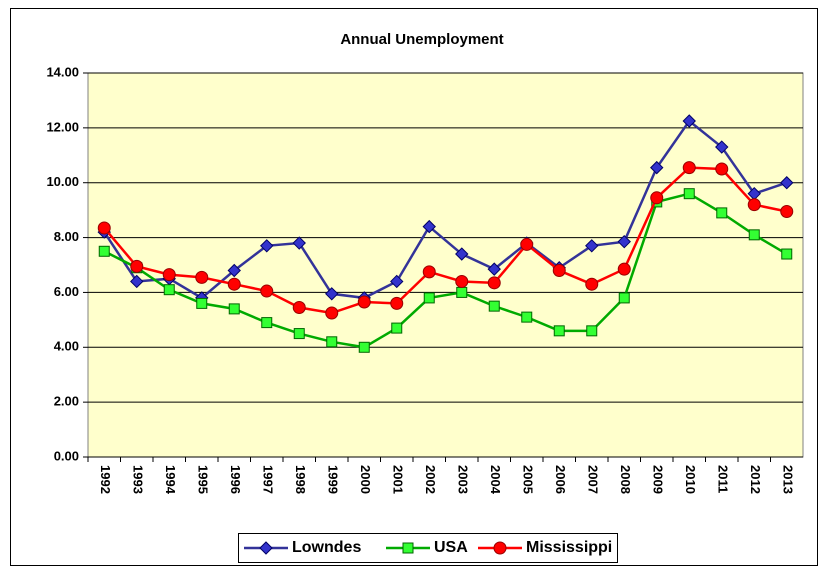  What do you see at coordinates (300, 479) in the screenshot?
I see `x-tick-label: 1998` at bounding box center [300, 479].